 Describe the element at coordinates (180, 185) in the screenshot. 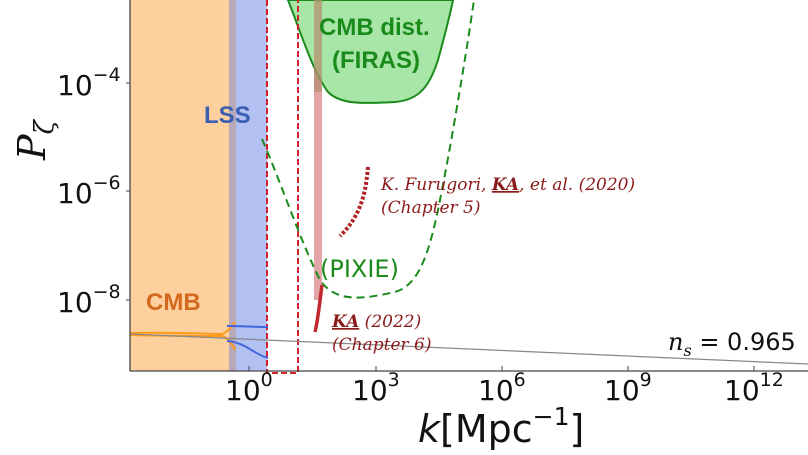

I see `cmb-region` at that location.